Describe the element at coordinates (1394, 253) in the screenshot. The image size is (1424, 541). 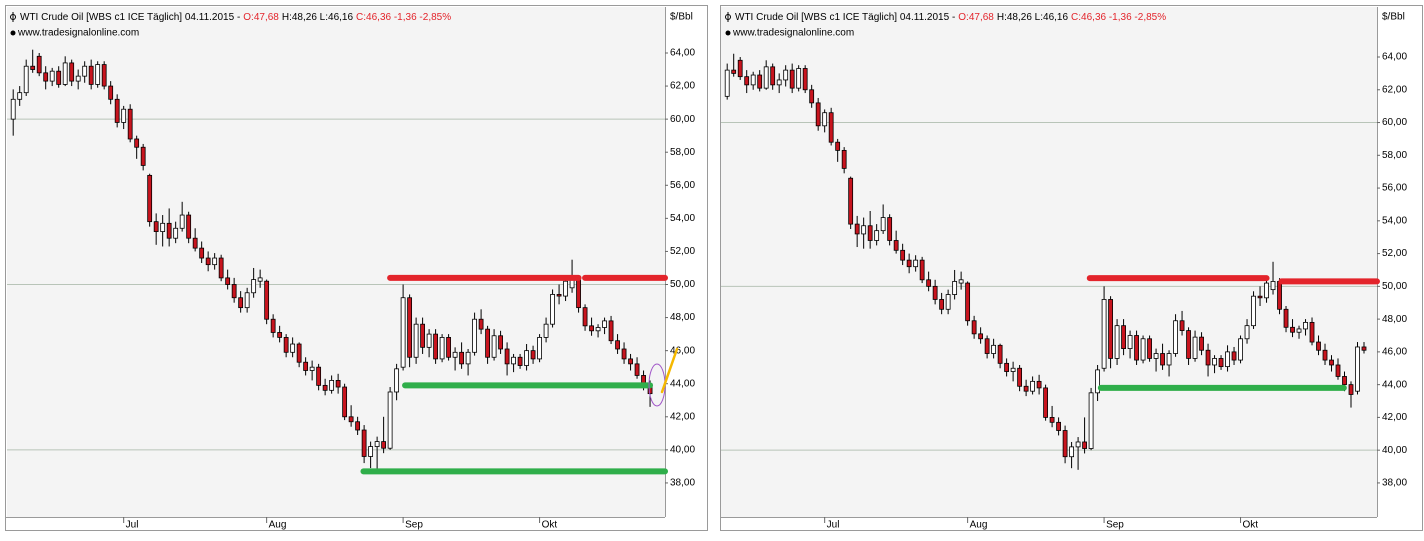
I see `y-tick-label: 52,00` at that location.